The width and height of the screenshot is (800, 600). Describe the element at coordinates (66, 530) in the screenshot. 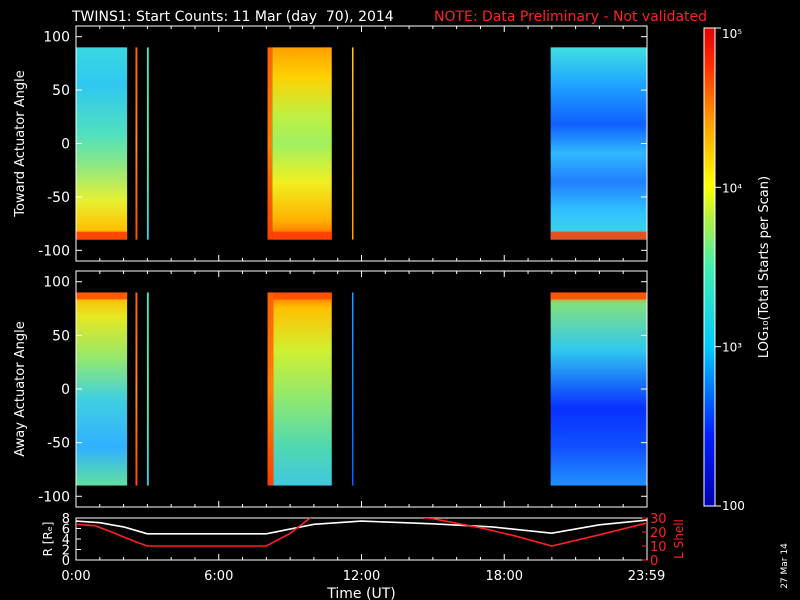

I see `r-ytick-label: 6` at that location.